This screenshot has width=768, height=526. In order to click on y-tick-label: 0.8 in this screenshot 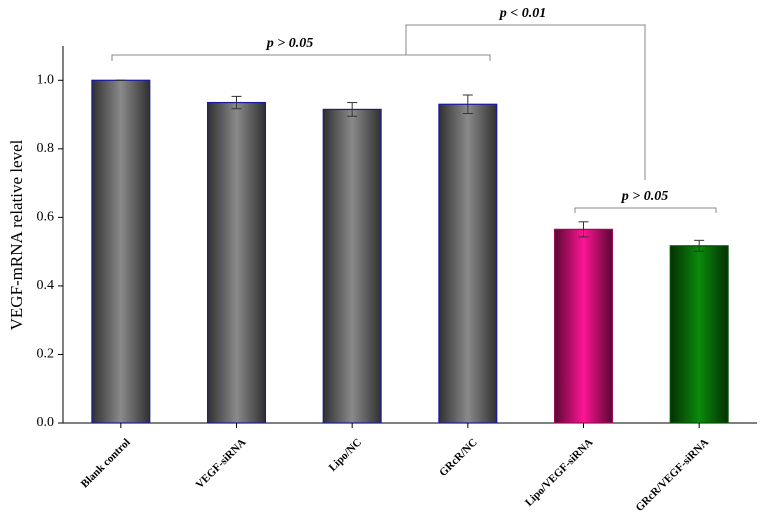, I will do `click(46, 148)`.